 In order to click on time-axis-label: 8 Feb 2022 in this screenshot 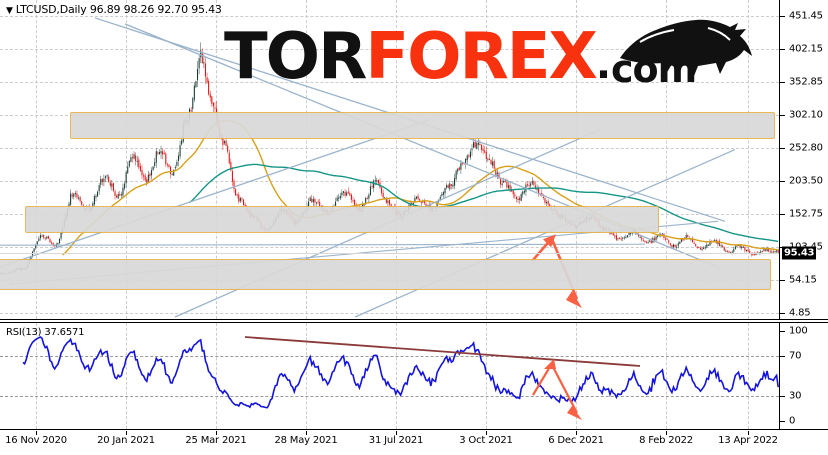, I will do `click(666, 440)`.